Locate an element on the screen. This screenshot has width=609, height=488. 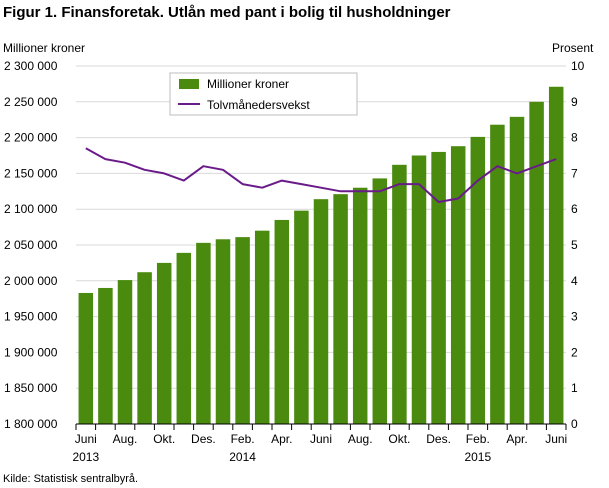
left-tick-label: 2 300 000 is located at coordinates (31, 66).